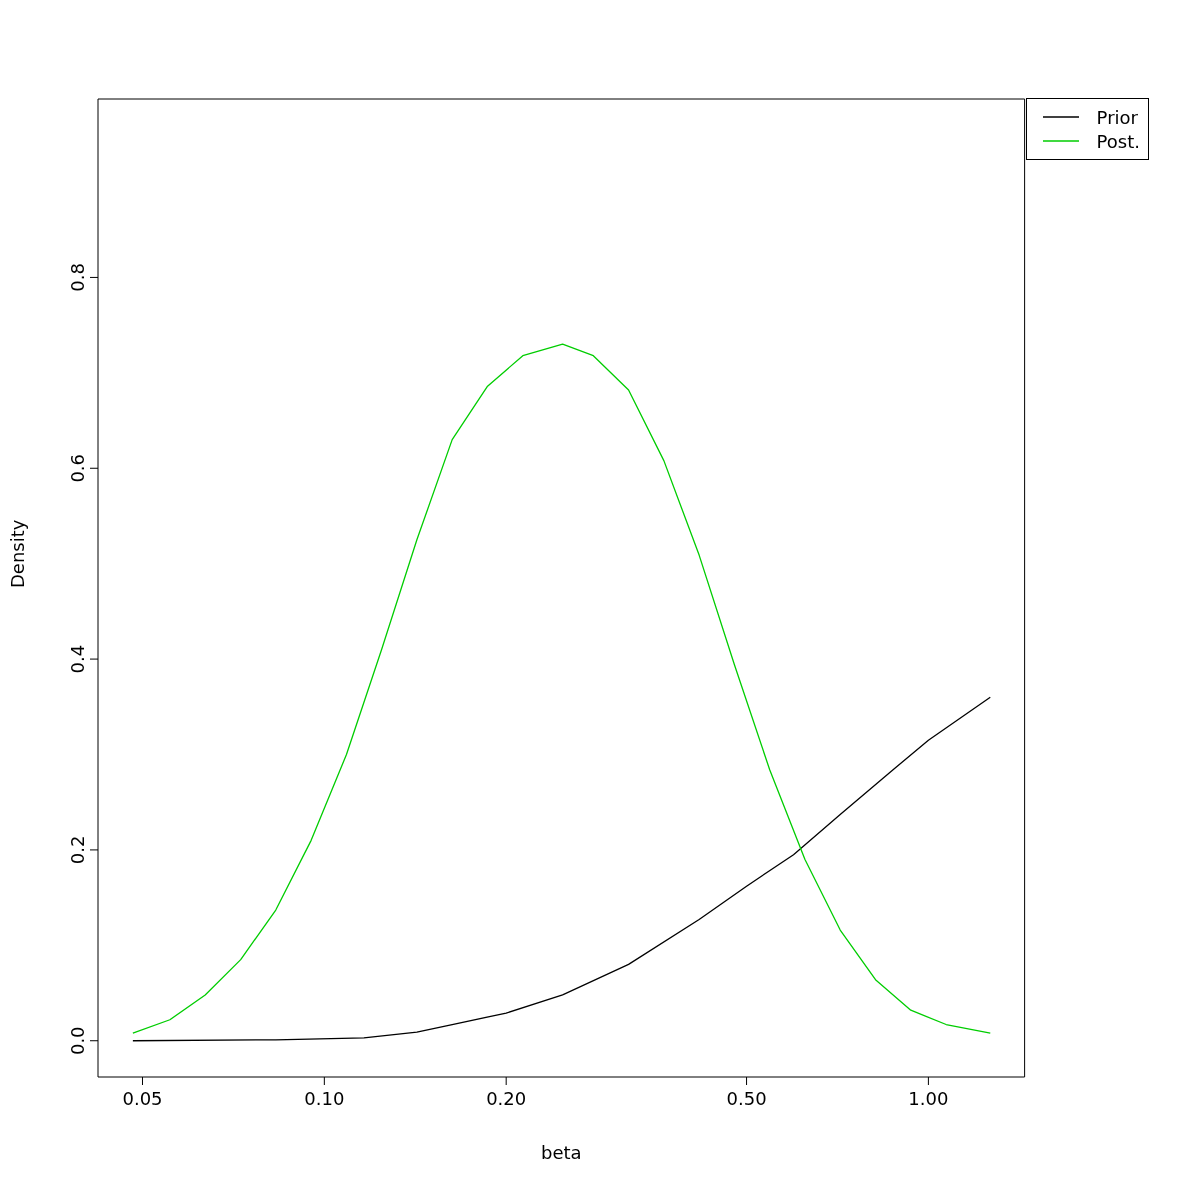 The image size is (1200, 1200). What do you see at coordinates (746, 1098) in the screenshot?
I see `x-tick-label: 0.50` at bounding box center [746, 1098].